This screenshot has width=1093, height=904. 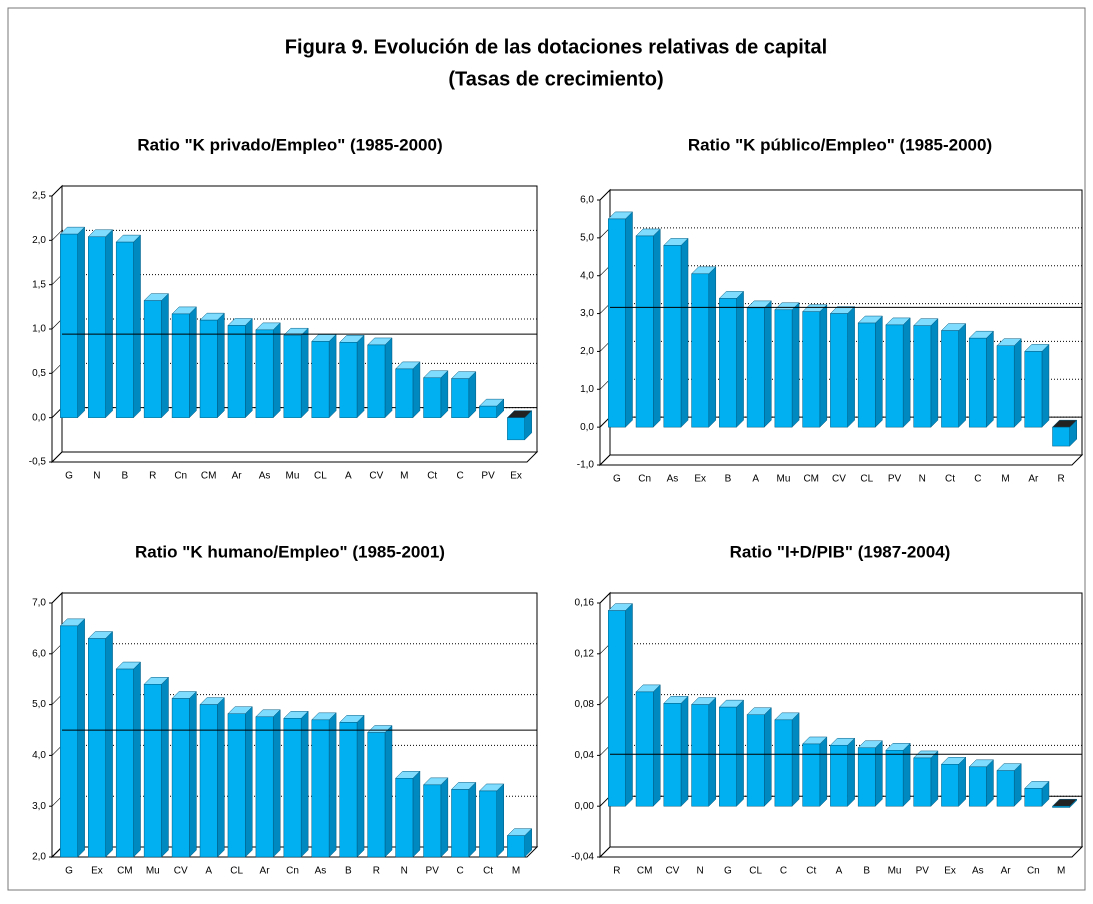 What do you see at coordinates (125, 871) in the screenshot?
I see `x-tick-label: CM` at bounding box center [125, 871].